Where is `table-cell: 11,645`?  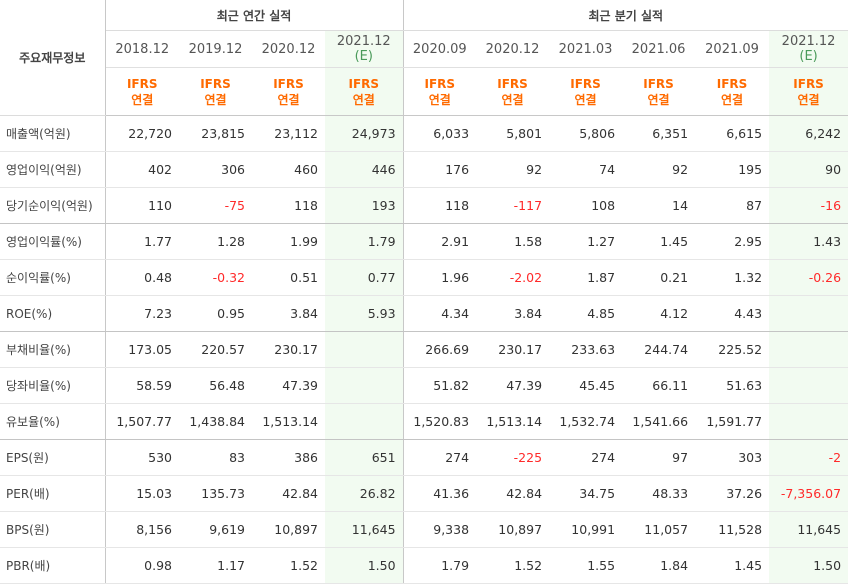
table-cell: 11,645 is located at coordinates (808, 529).